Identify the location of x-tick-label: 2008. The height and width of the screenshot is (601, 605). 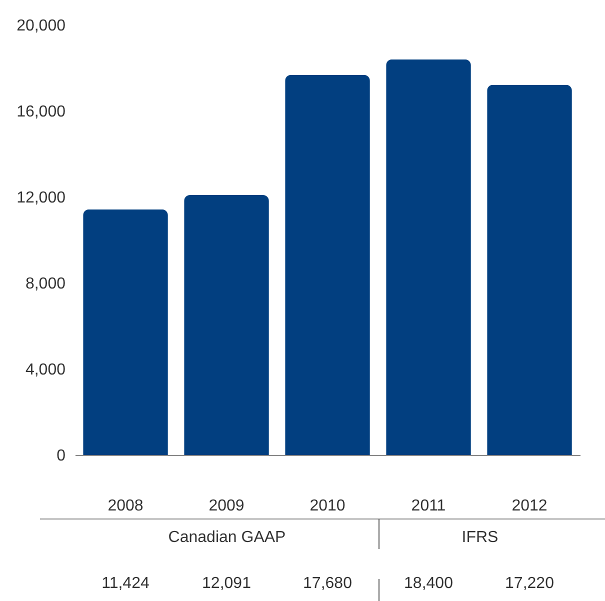
(126, 506).